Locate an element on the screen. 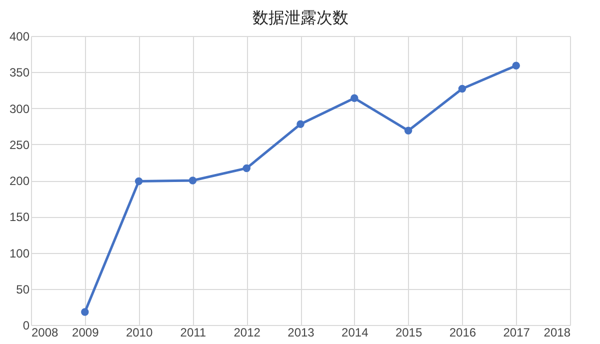 The width and height of the screenshot is (600, 344). x-tick-label: 2017 is located at coordinates (516, 333).